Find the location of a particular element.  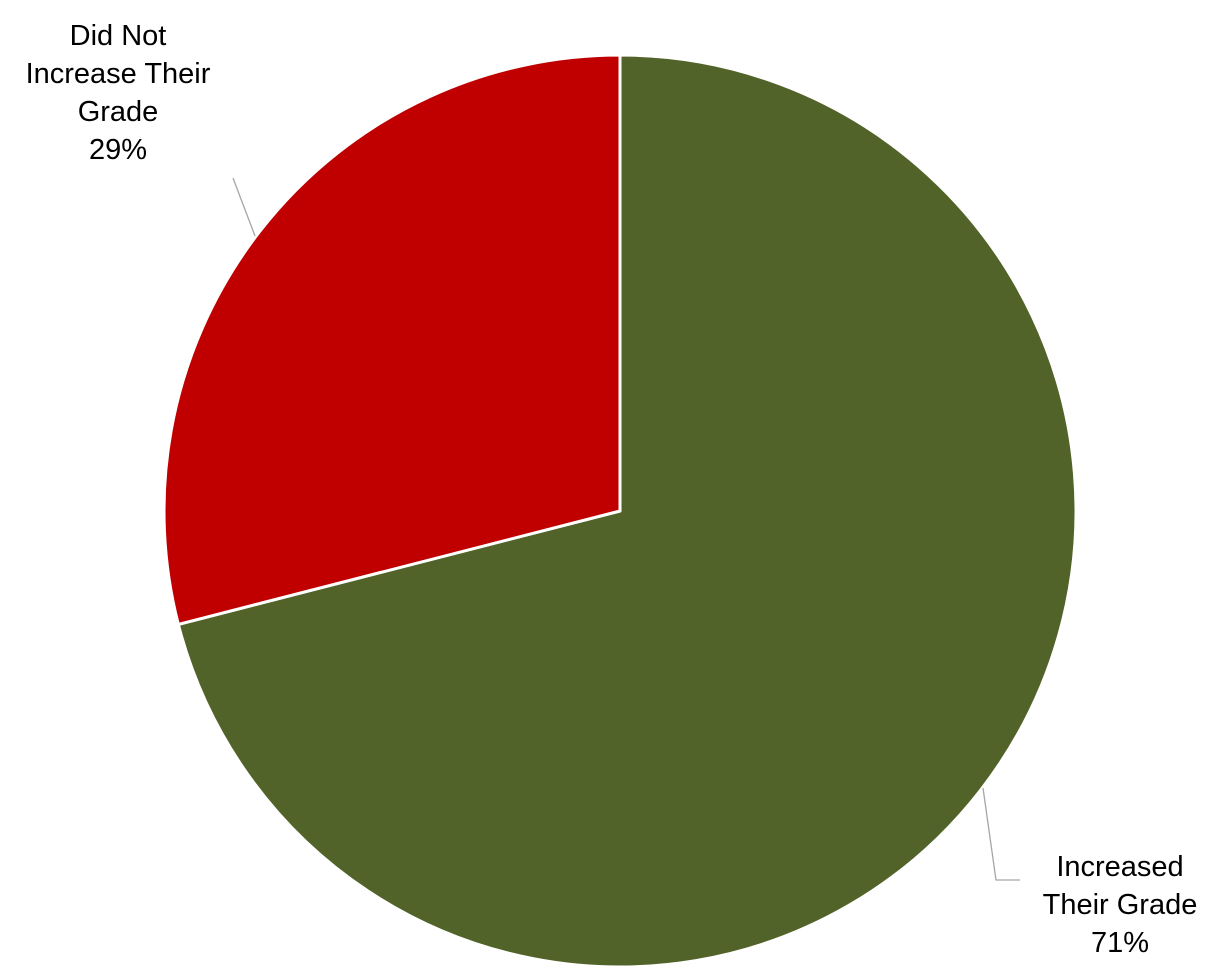

data-label-category-line: Did Not is located at coordinates (118, 36).